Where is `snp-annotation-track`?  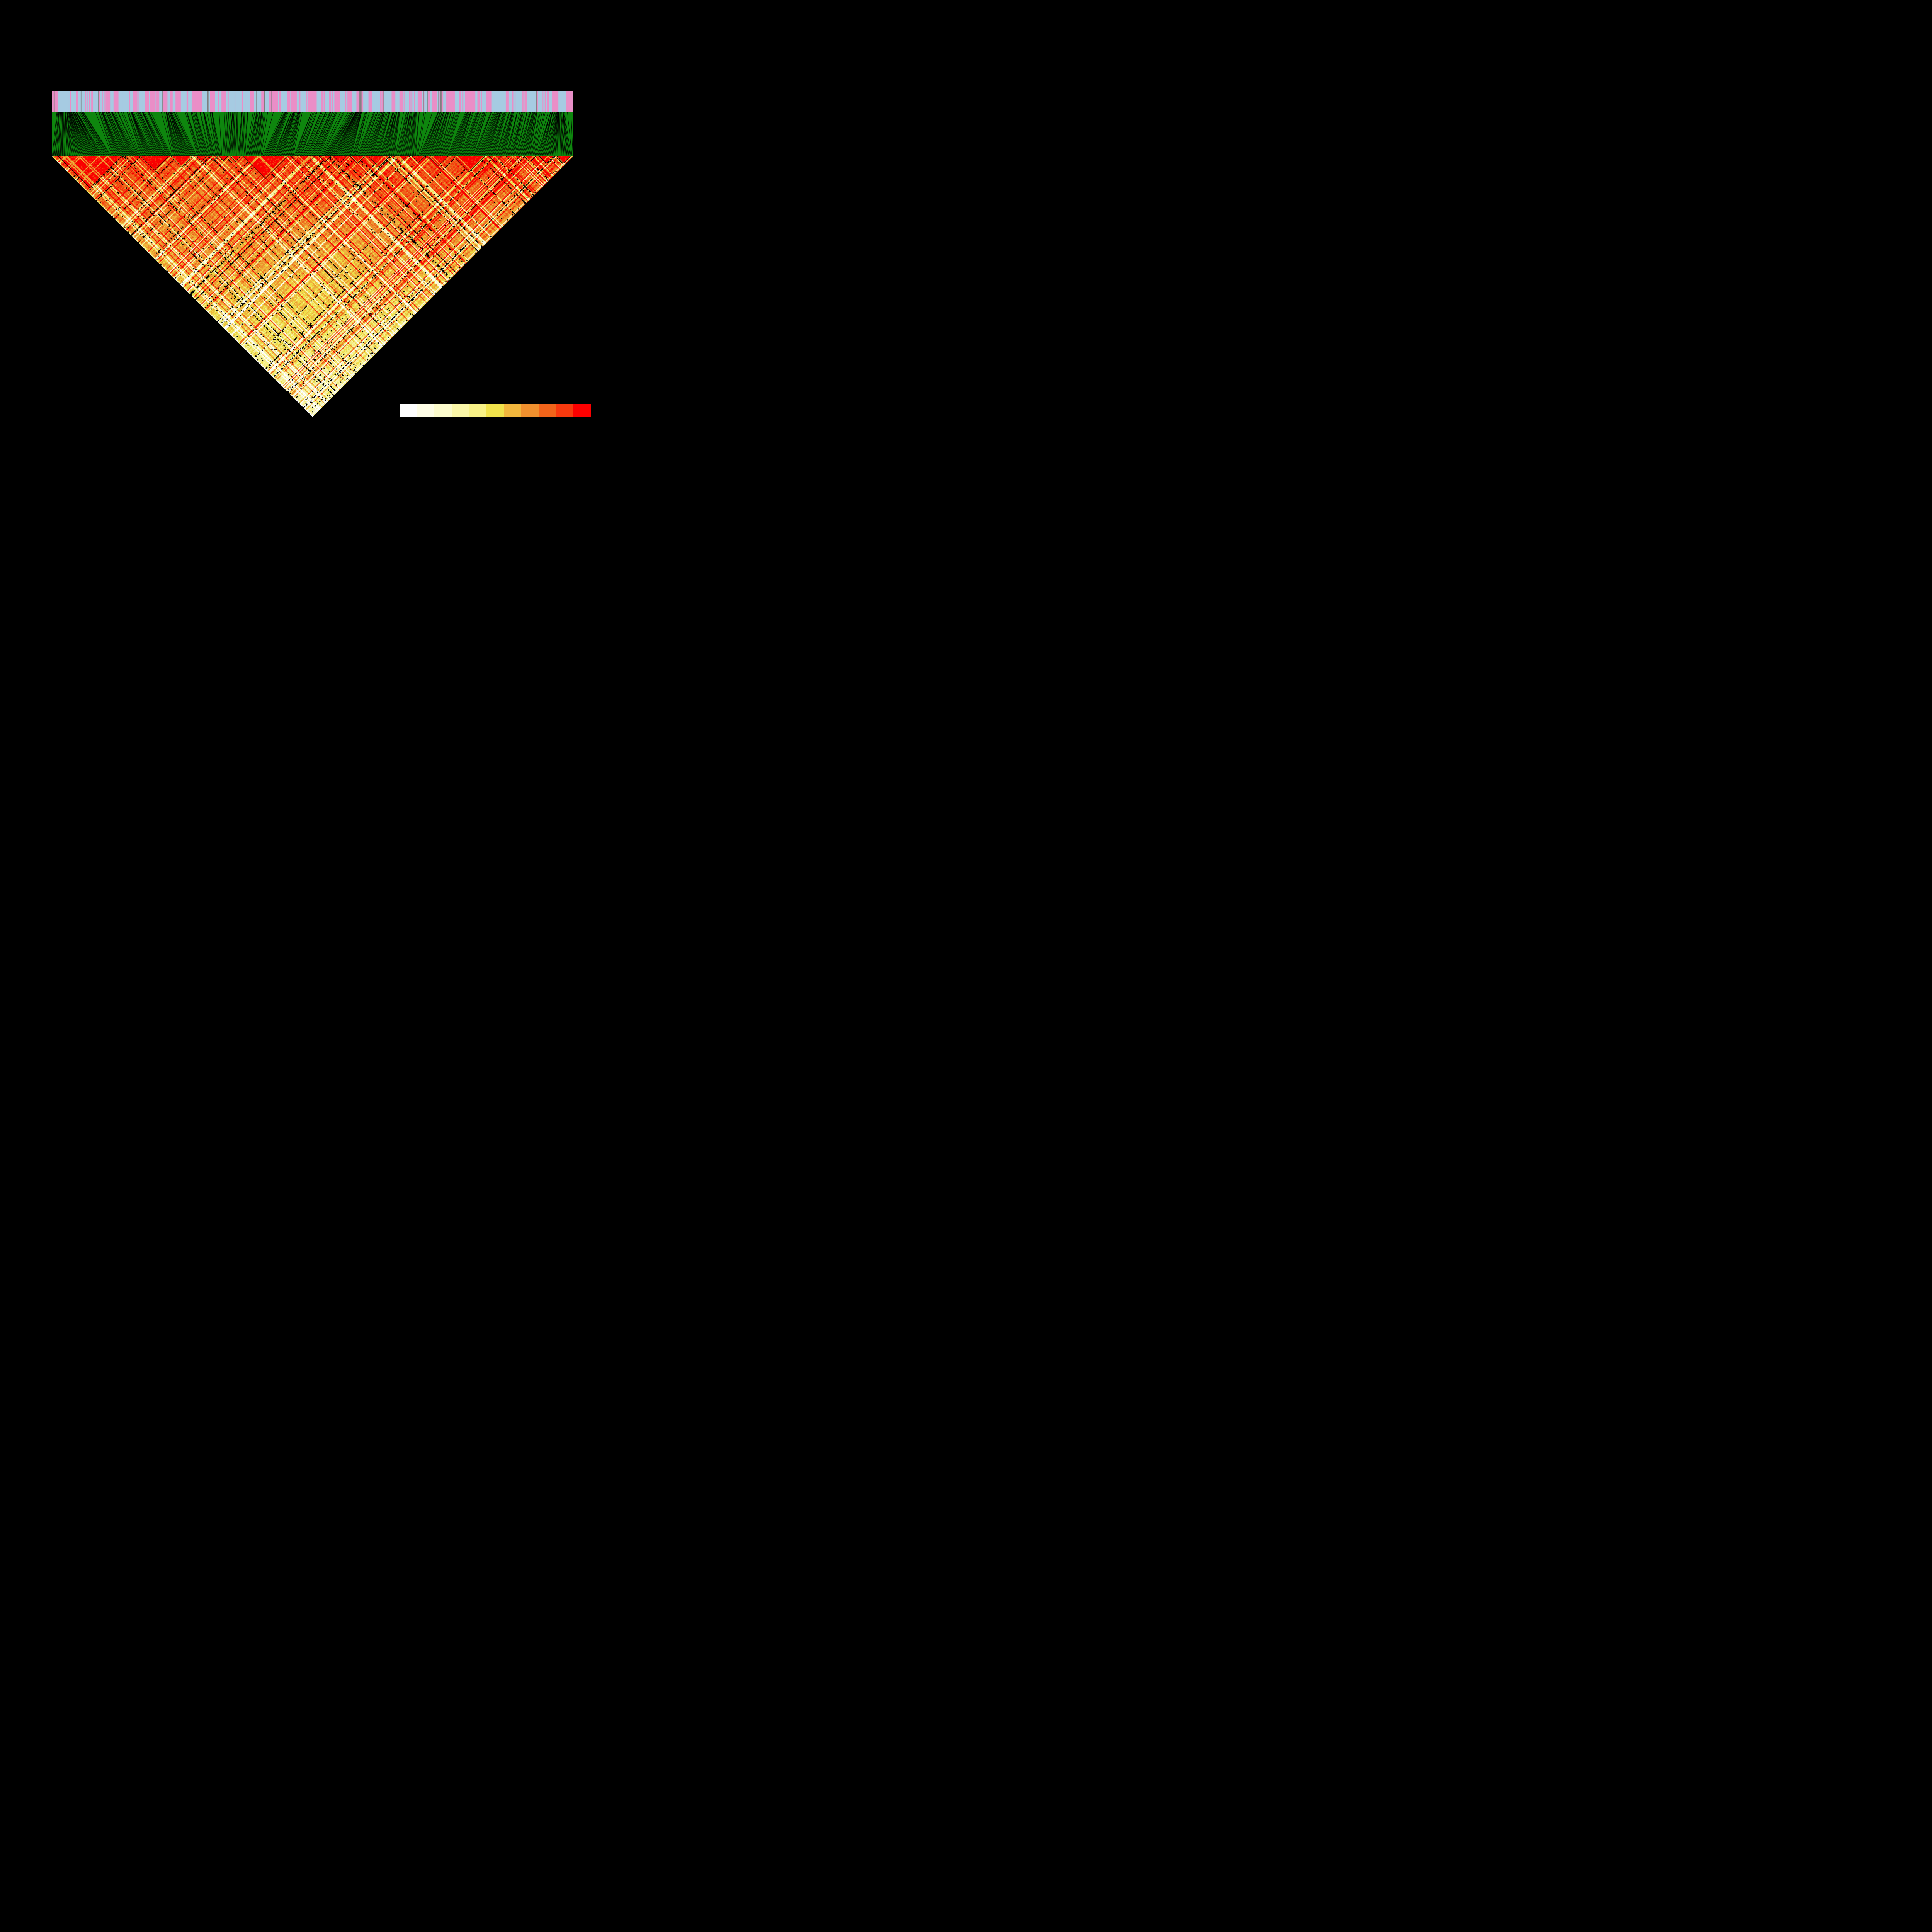
snp-annotation-track is located at coordinates (312, 102).